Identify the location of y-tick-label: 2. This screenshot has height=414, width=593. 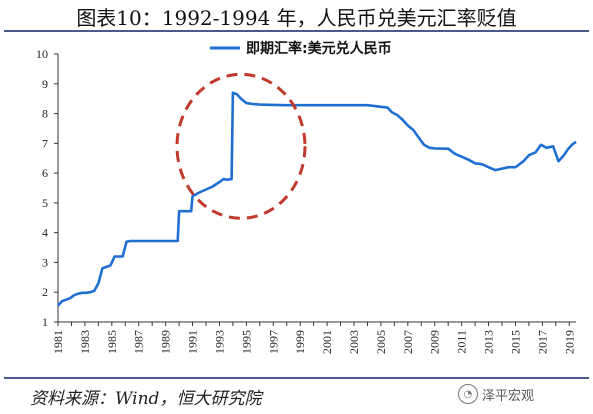
(45, 292).